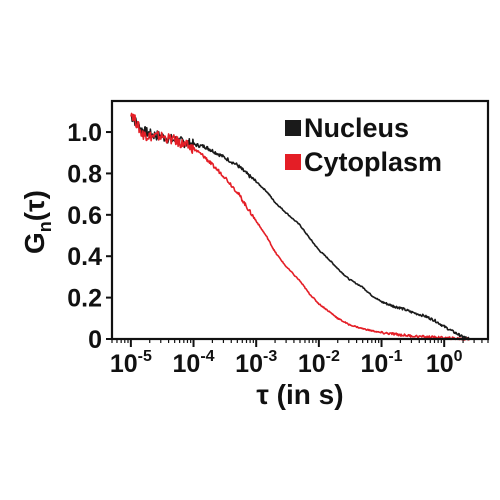  I want to click on x-tick-label: 10⁰, so click(444, 363).